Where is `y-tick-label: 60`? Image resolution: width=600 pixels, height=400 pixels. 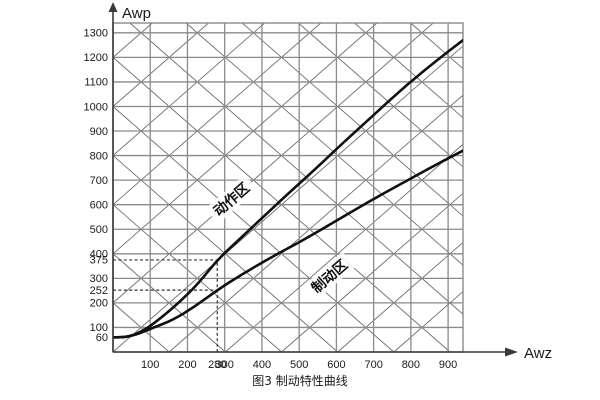
y-tick-label: 60 is located at coordinates (102, 338).